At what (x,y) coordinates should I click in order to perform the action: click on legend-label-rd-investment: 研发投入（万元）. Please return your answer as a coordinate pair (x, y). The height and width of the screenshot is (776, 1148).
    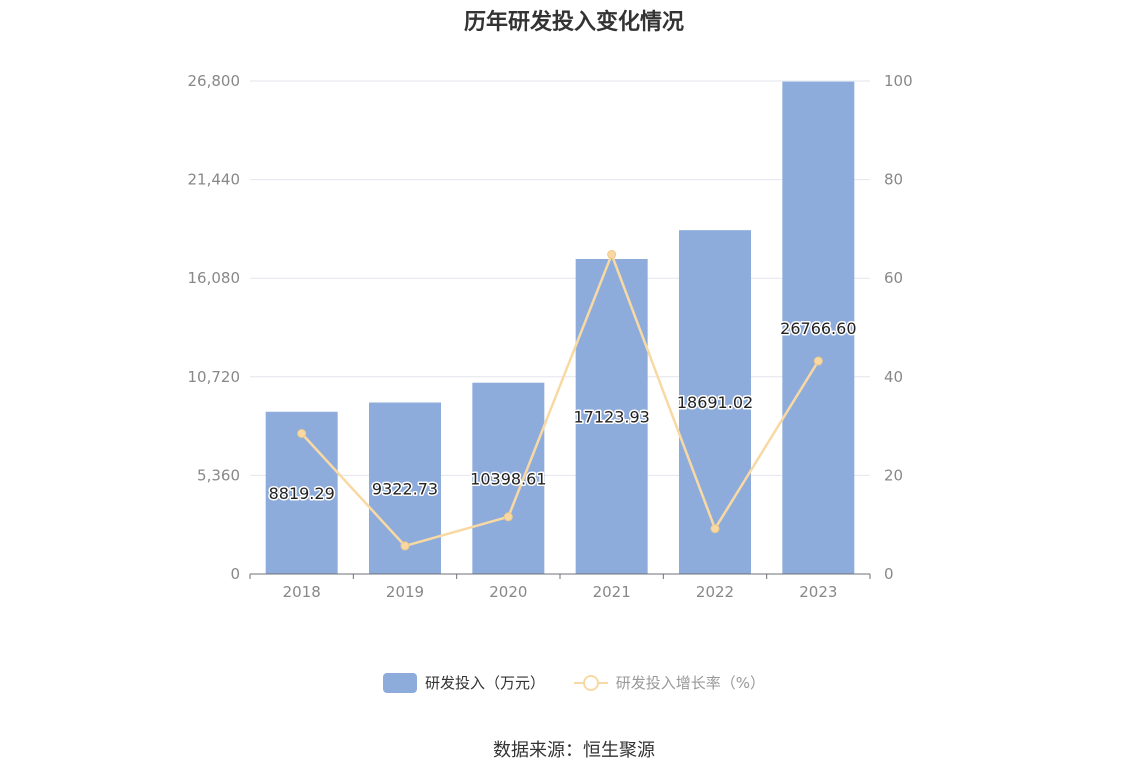
    Looking at the image, I should click on (484, 683).